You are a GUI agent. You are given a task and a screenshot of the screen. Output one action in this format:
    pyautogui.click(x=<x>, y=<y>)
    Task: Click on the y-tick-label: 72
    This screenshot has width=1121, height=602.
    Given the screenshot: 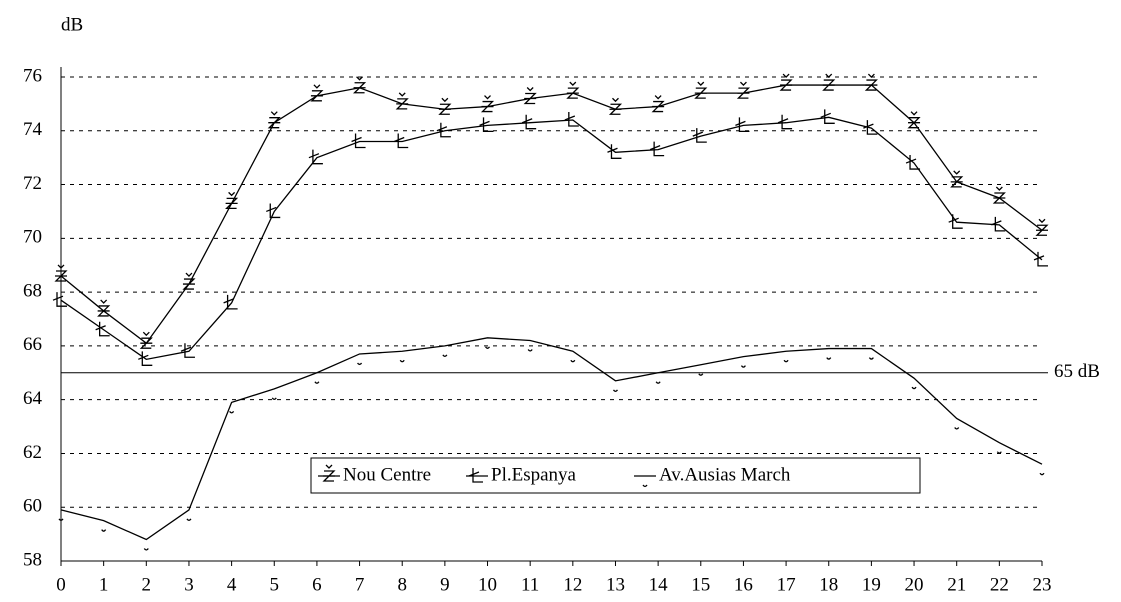 What is the action you would take?
    pyautogui.click(x=32, y=183)
    